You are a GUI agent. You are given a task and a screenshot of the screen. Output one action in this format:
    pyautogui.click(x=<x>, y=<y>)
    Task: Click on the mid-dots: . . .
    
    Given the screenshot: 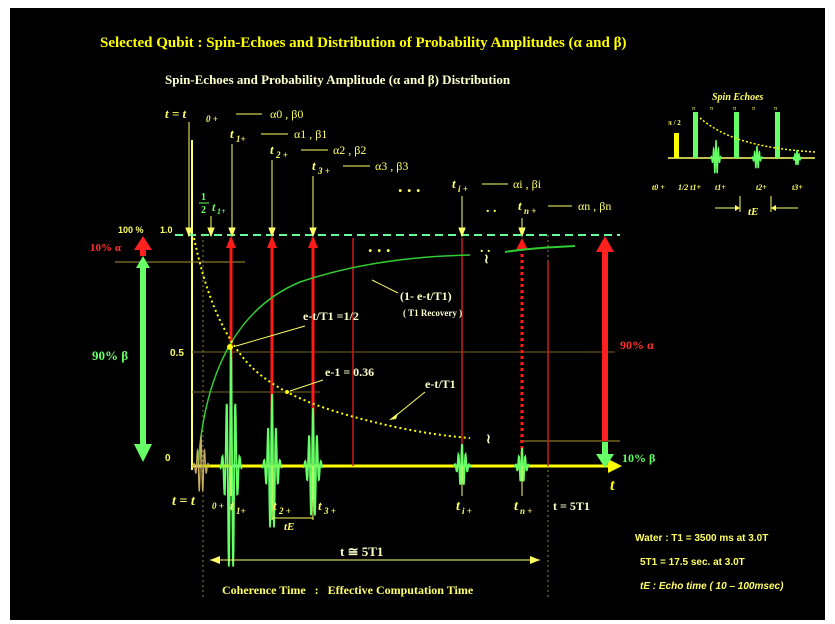 What is the action you would take?
    pyautogui.click(x=379, y=246)
    